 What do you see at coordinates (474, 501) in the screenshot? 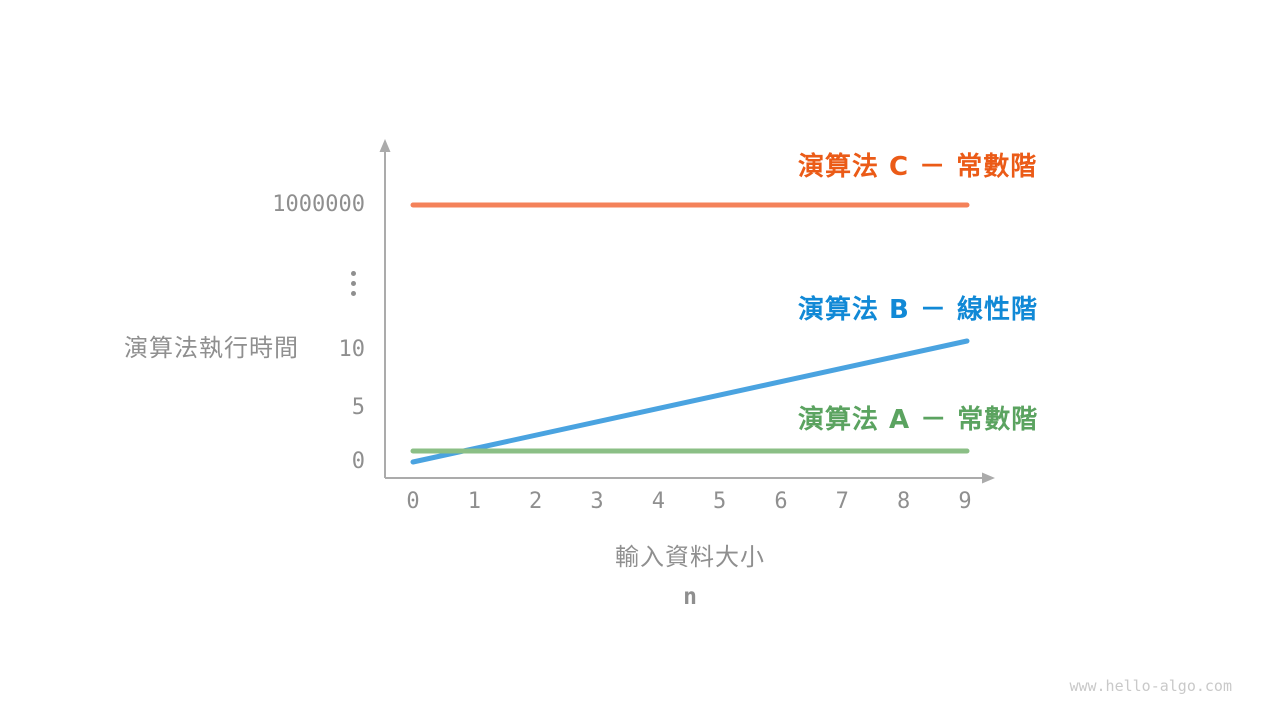
I see `x-tick-label: 1` at bounding box center [474, 501].